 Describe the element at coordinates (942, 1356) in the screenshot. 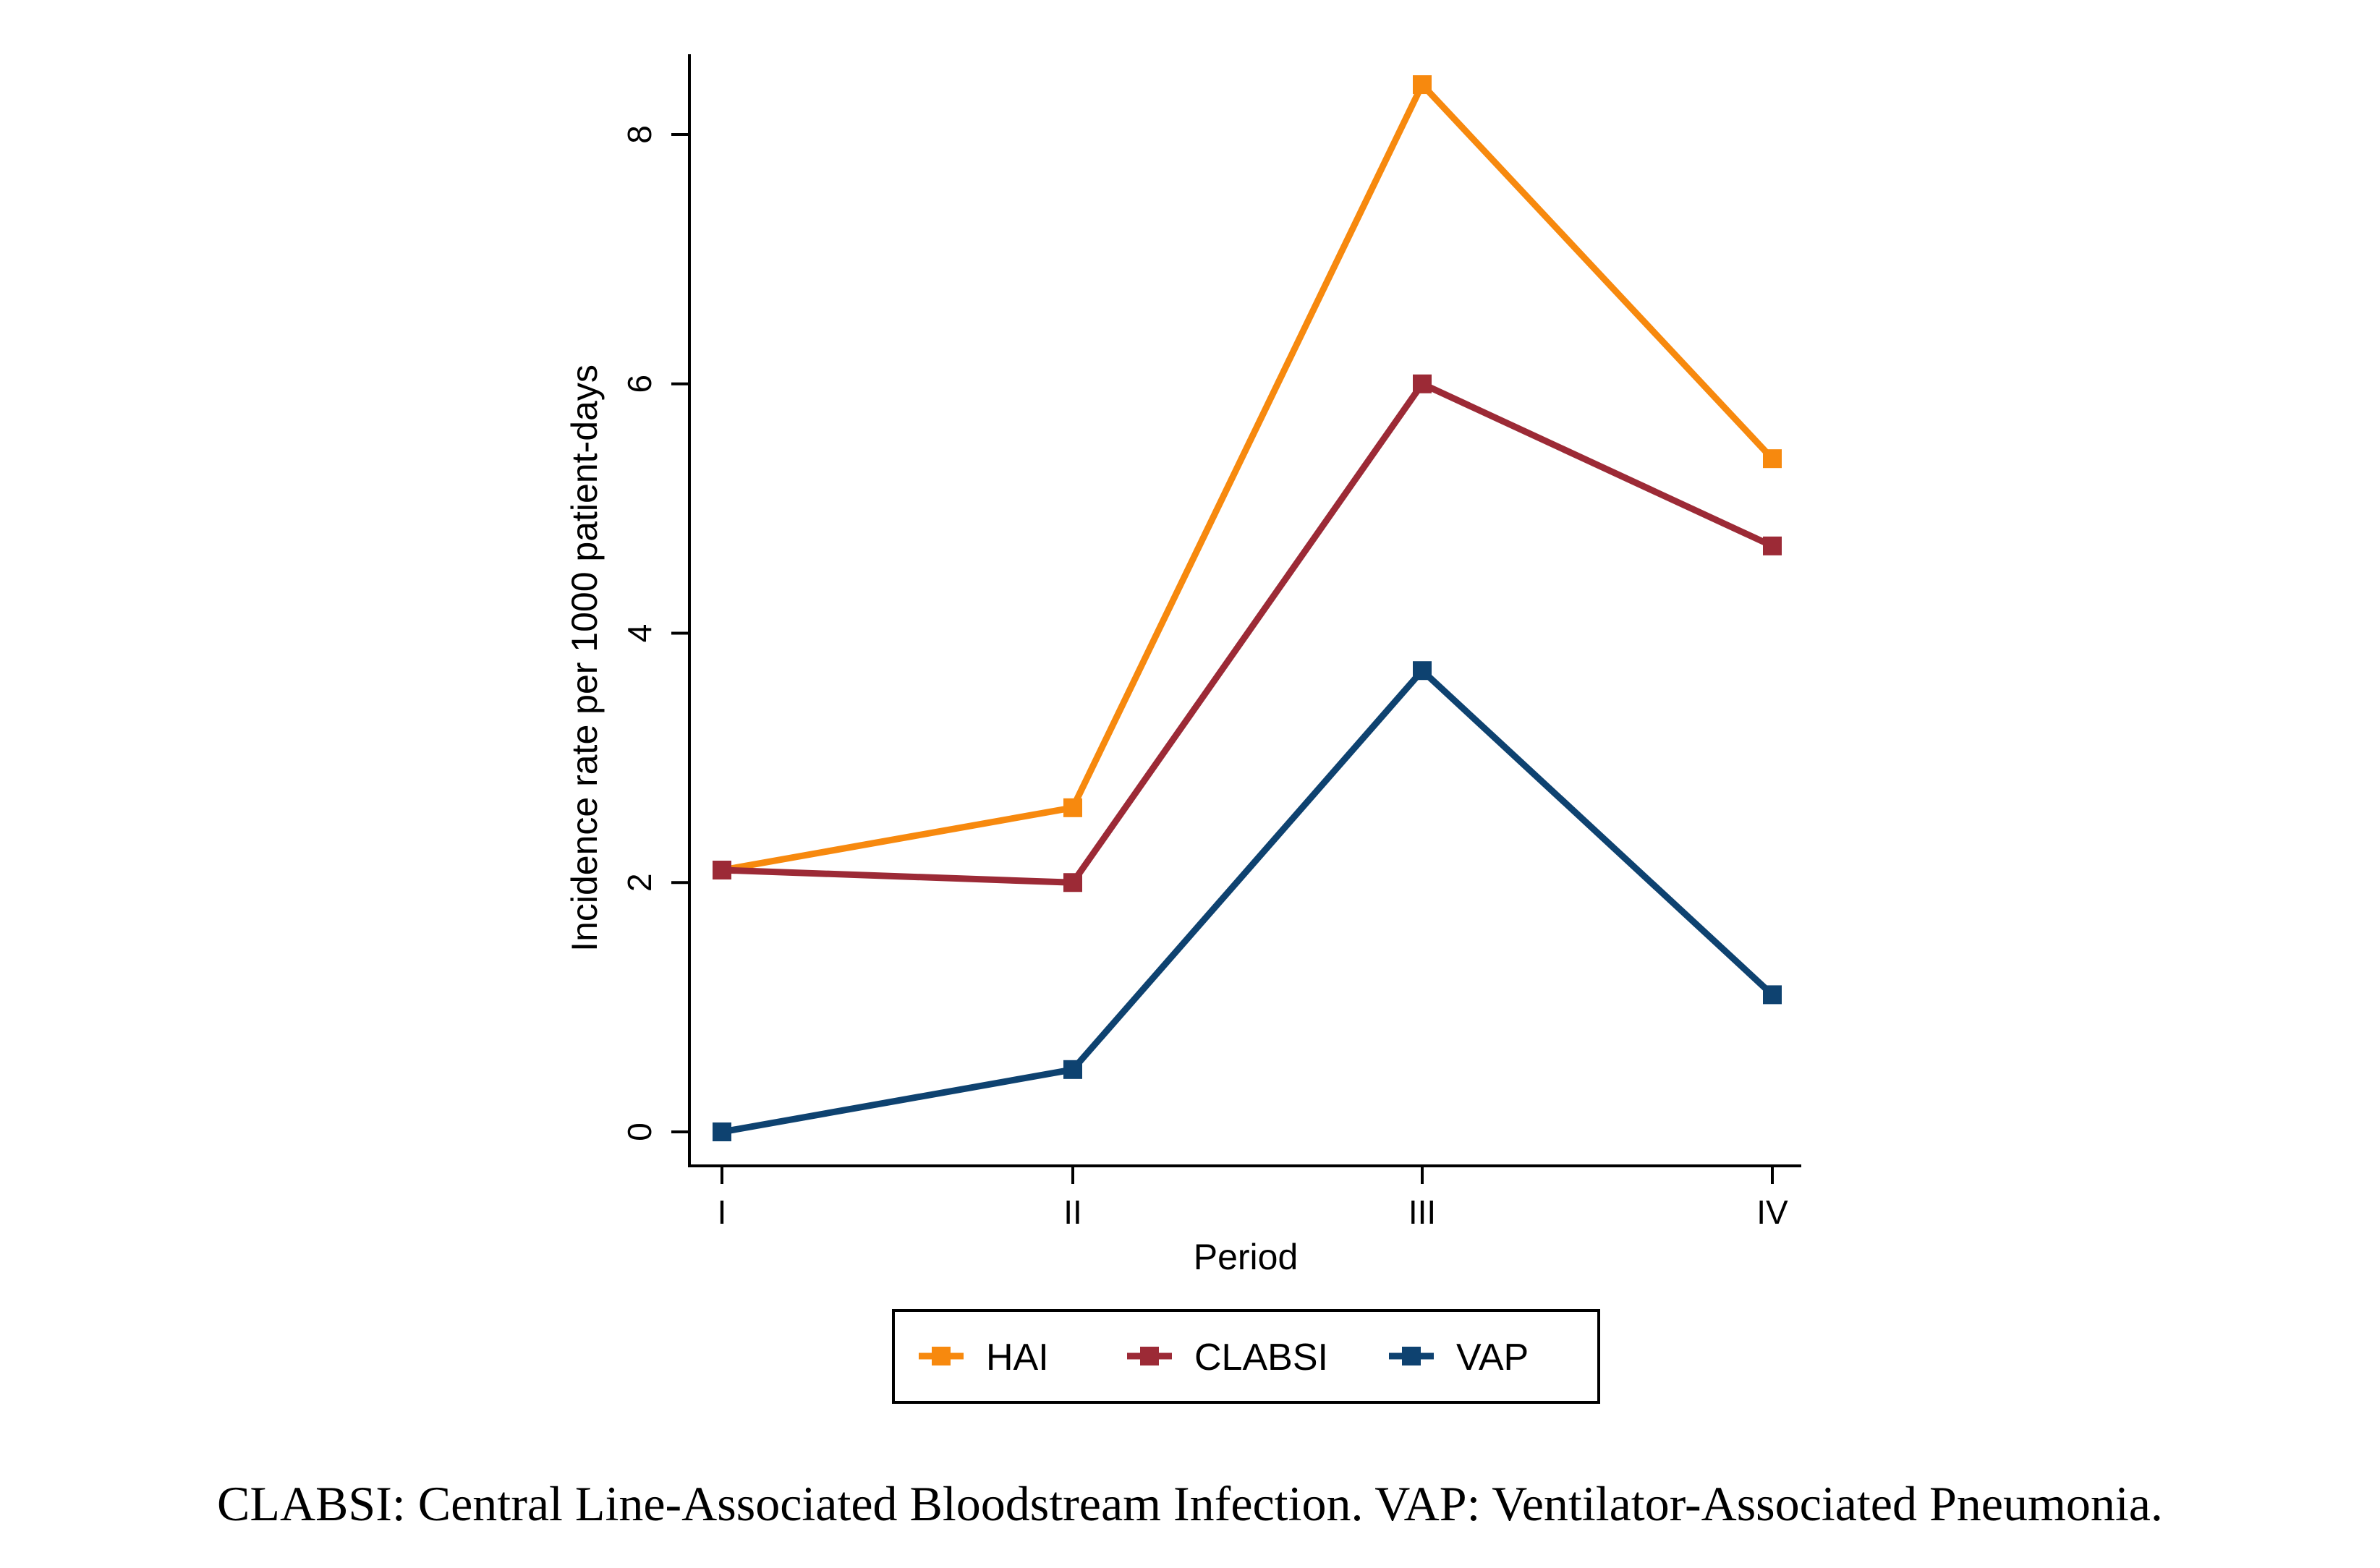

I see `legend-marker-hai` at that location.